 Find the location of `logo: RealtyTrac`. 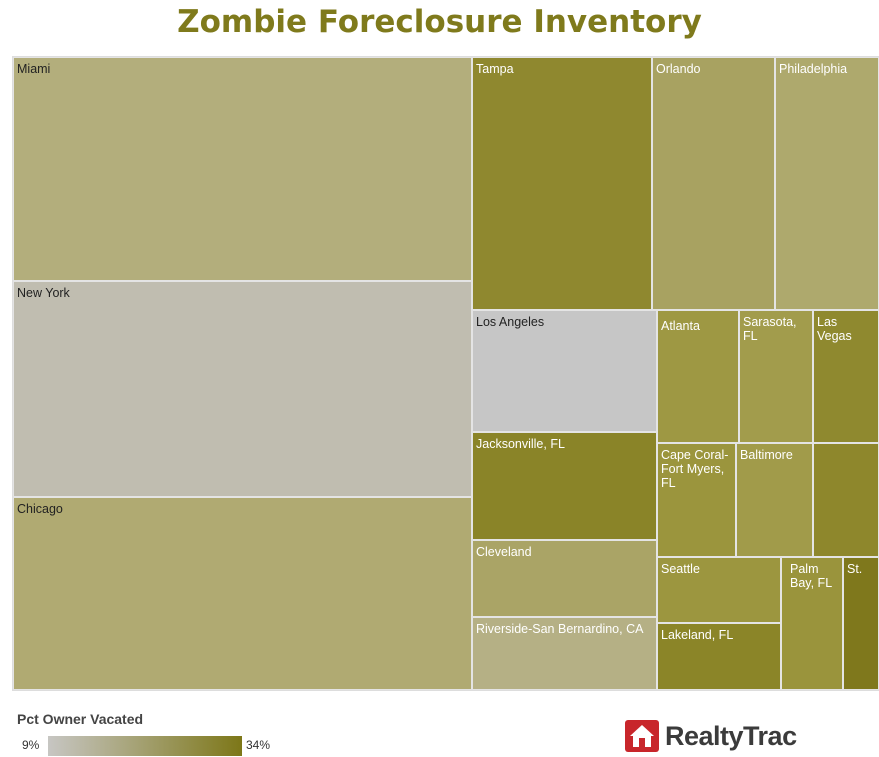

logo: RealtyTrac is located at coordinates (711, 736).